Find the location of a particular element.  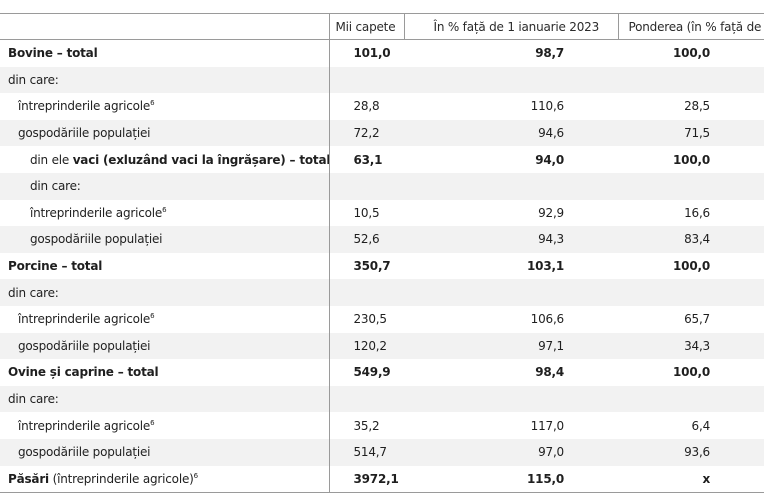

row-label-cell: Porcine – total is located at coordinates (164, 266).